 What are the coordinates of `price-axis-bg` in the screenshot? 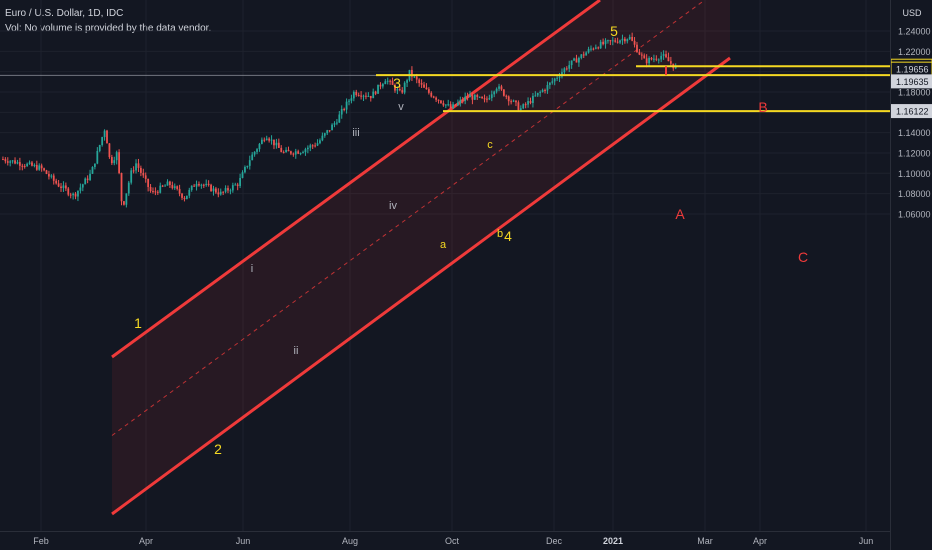 It's located at (911, 265).